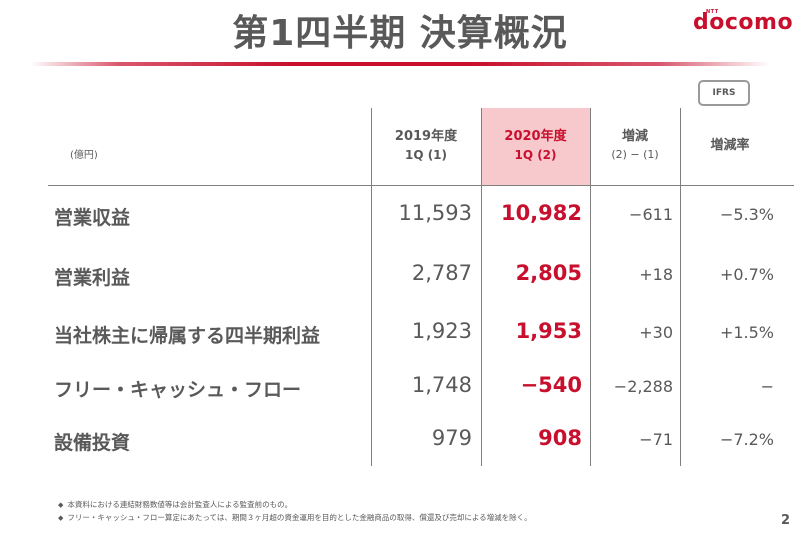 The width and height of the screenshot is (800, 533). What do you see at coordinates (656, 332) in the screenshot?
I see `value-change: +30` at bounding box center [656, 332].